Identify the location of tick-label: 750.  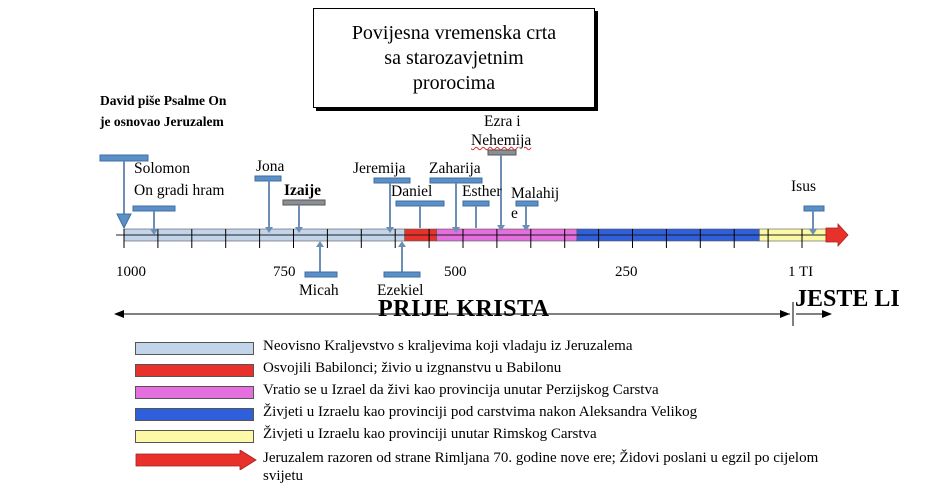
(284, 272).